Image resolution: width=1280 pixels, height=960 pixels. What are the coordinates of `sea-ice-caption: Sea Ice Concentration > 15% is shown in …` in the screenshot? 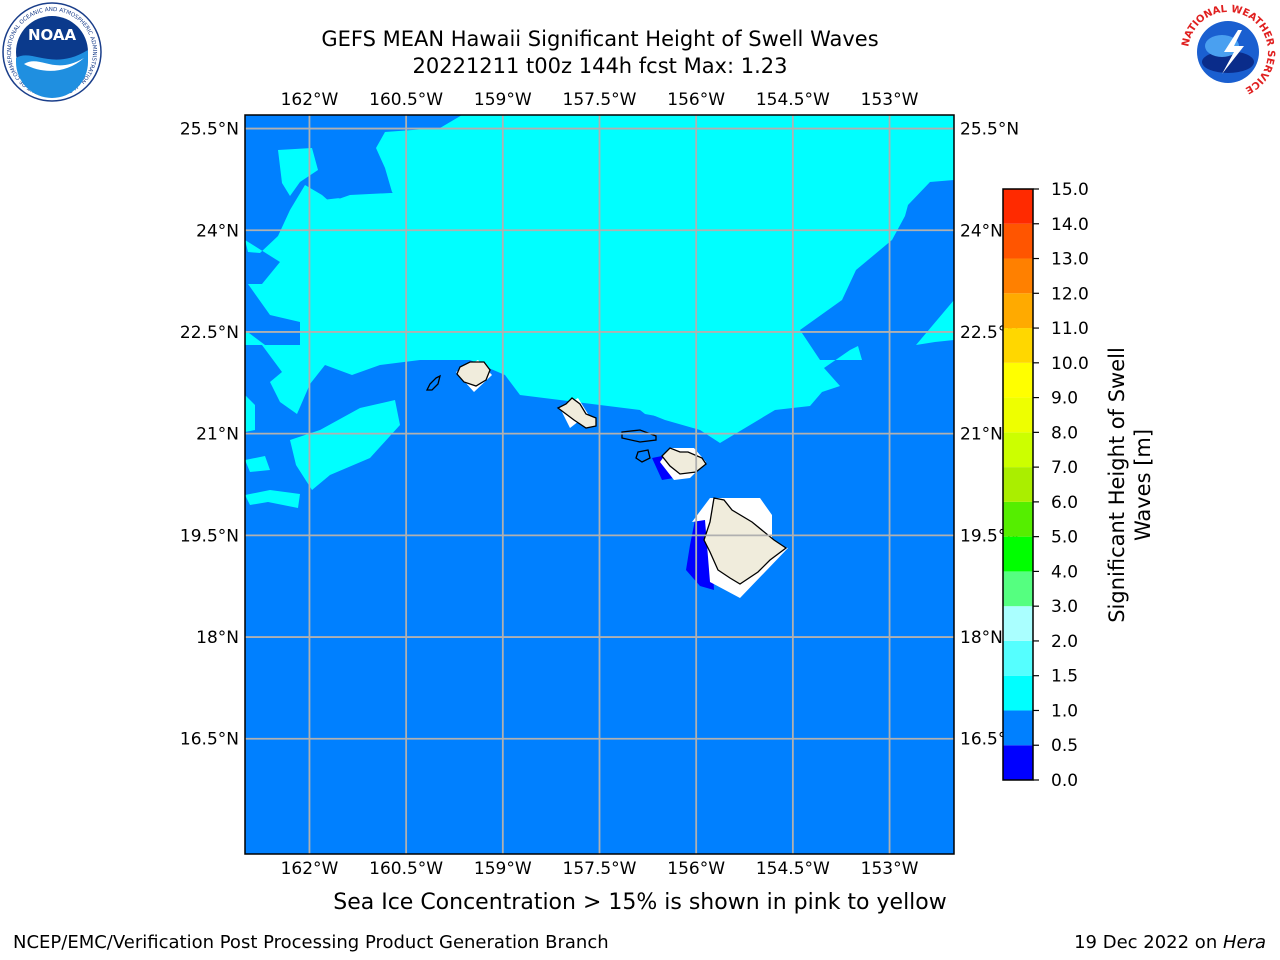 It's located at (640, 902).